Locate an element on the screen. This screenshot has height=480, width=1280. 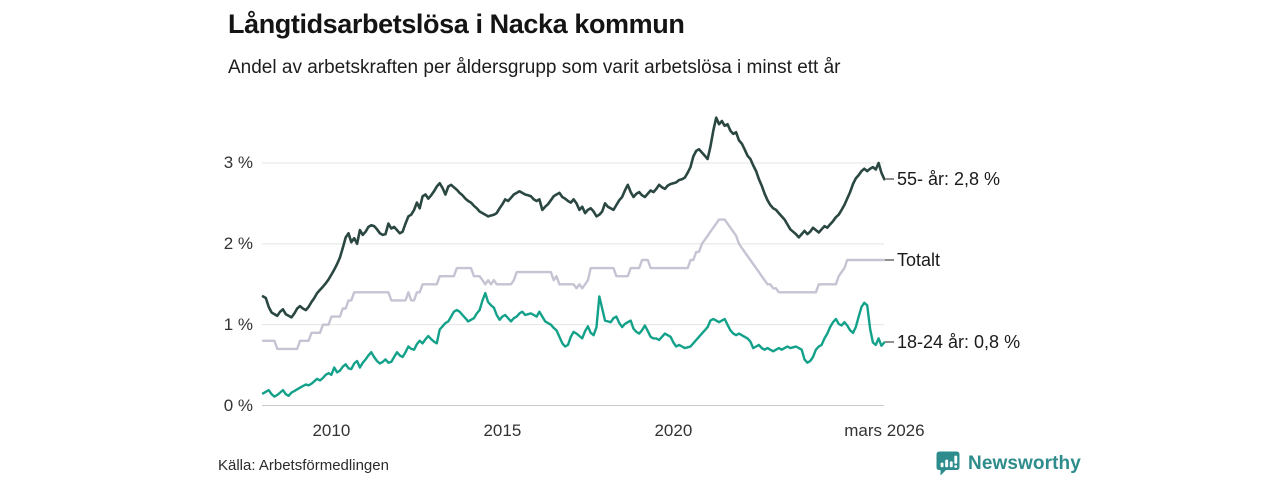
series-end-label-text: 55- år: 2,8 % is located at coordinates (949, 179).